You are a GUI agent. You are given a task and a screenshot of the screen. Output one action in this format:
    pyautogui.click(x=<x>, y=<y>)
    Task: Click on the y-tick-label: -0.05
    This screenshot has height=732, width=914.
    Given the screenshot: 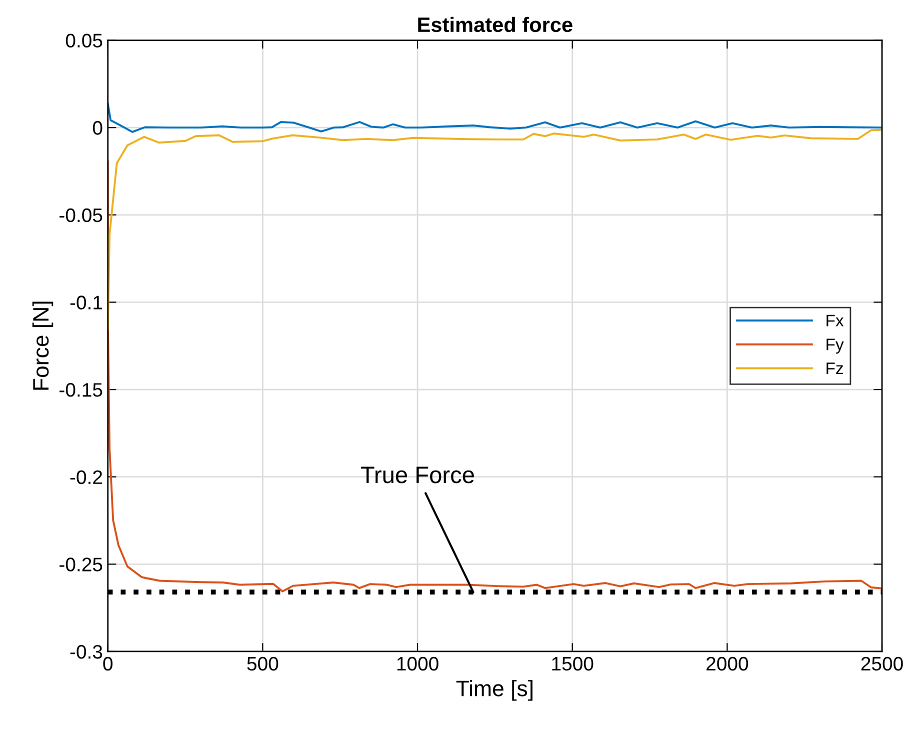 What is the action you would take?
    pyautogui.click(x=81, y=215)
    